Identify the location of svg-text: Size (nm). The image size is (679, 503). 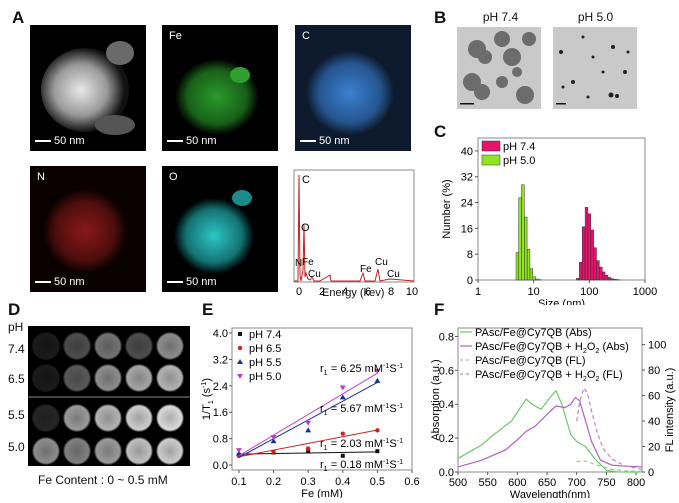
(561, 301).